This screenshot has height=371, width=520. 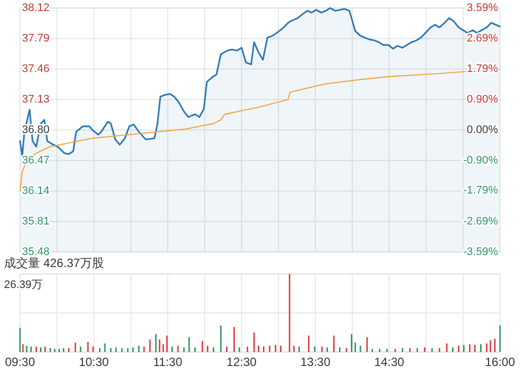 I want to click on y-tick-label: 37.79, so click(x=36, y=38).